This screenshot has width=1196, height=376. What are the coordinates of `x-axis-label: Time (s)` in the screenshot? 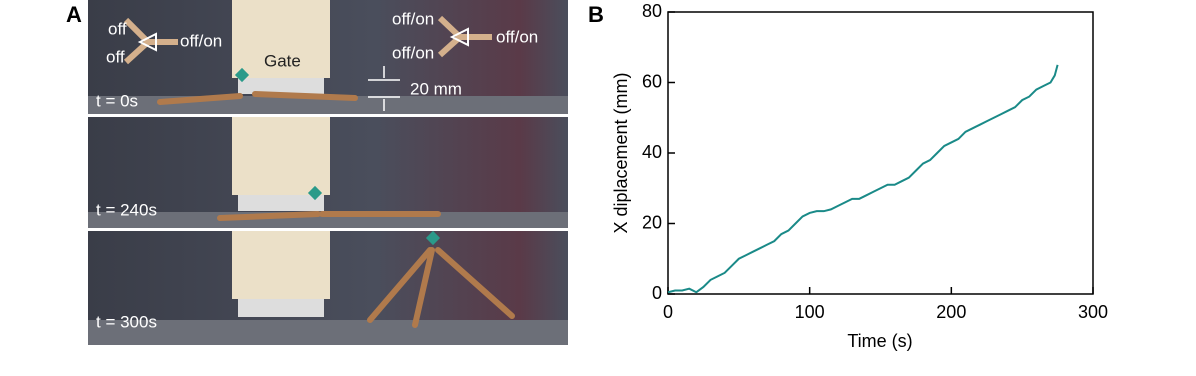 It's located at (879, 341).